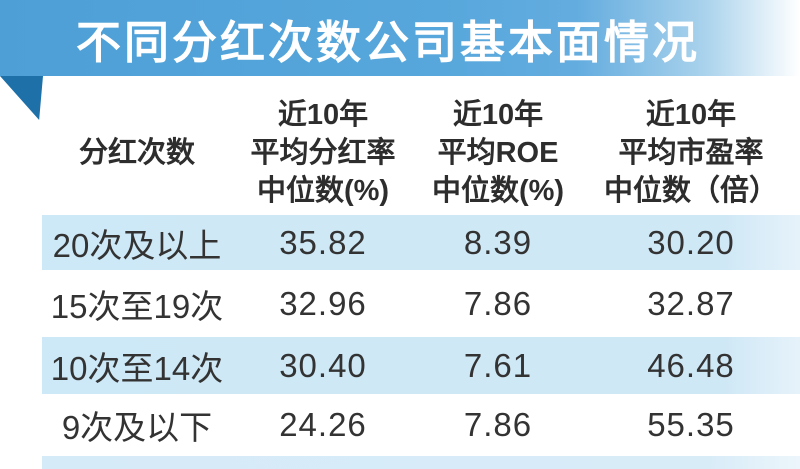 The image size is (800, 469). Describe the element at coordinates (323, 303) in the screenshot. I see `dividend-rate-cell: 32.96` at that location.